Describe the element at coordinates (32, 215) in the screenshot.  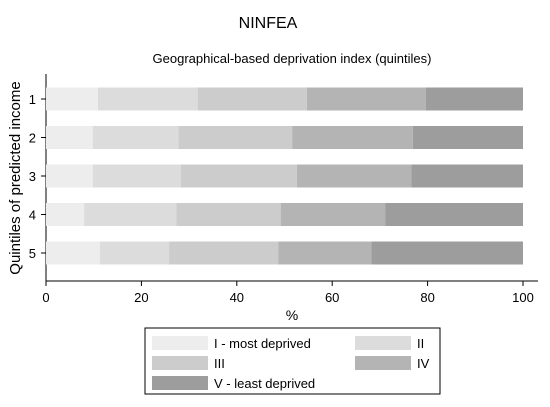
I see `y-tick-label: 4` at that location.